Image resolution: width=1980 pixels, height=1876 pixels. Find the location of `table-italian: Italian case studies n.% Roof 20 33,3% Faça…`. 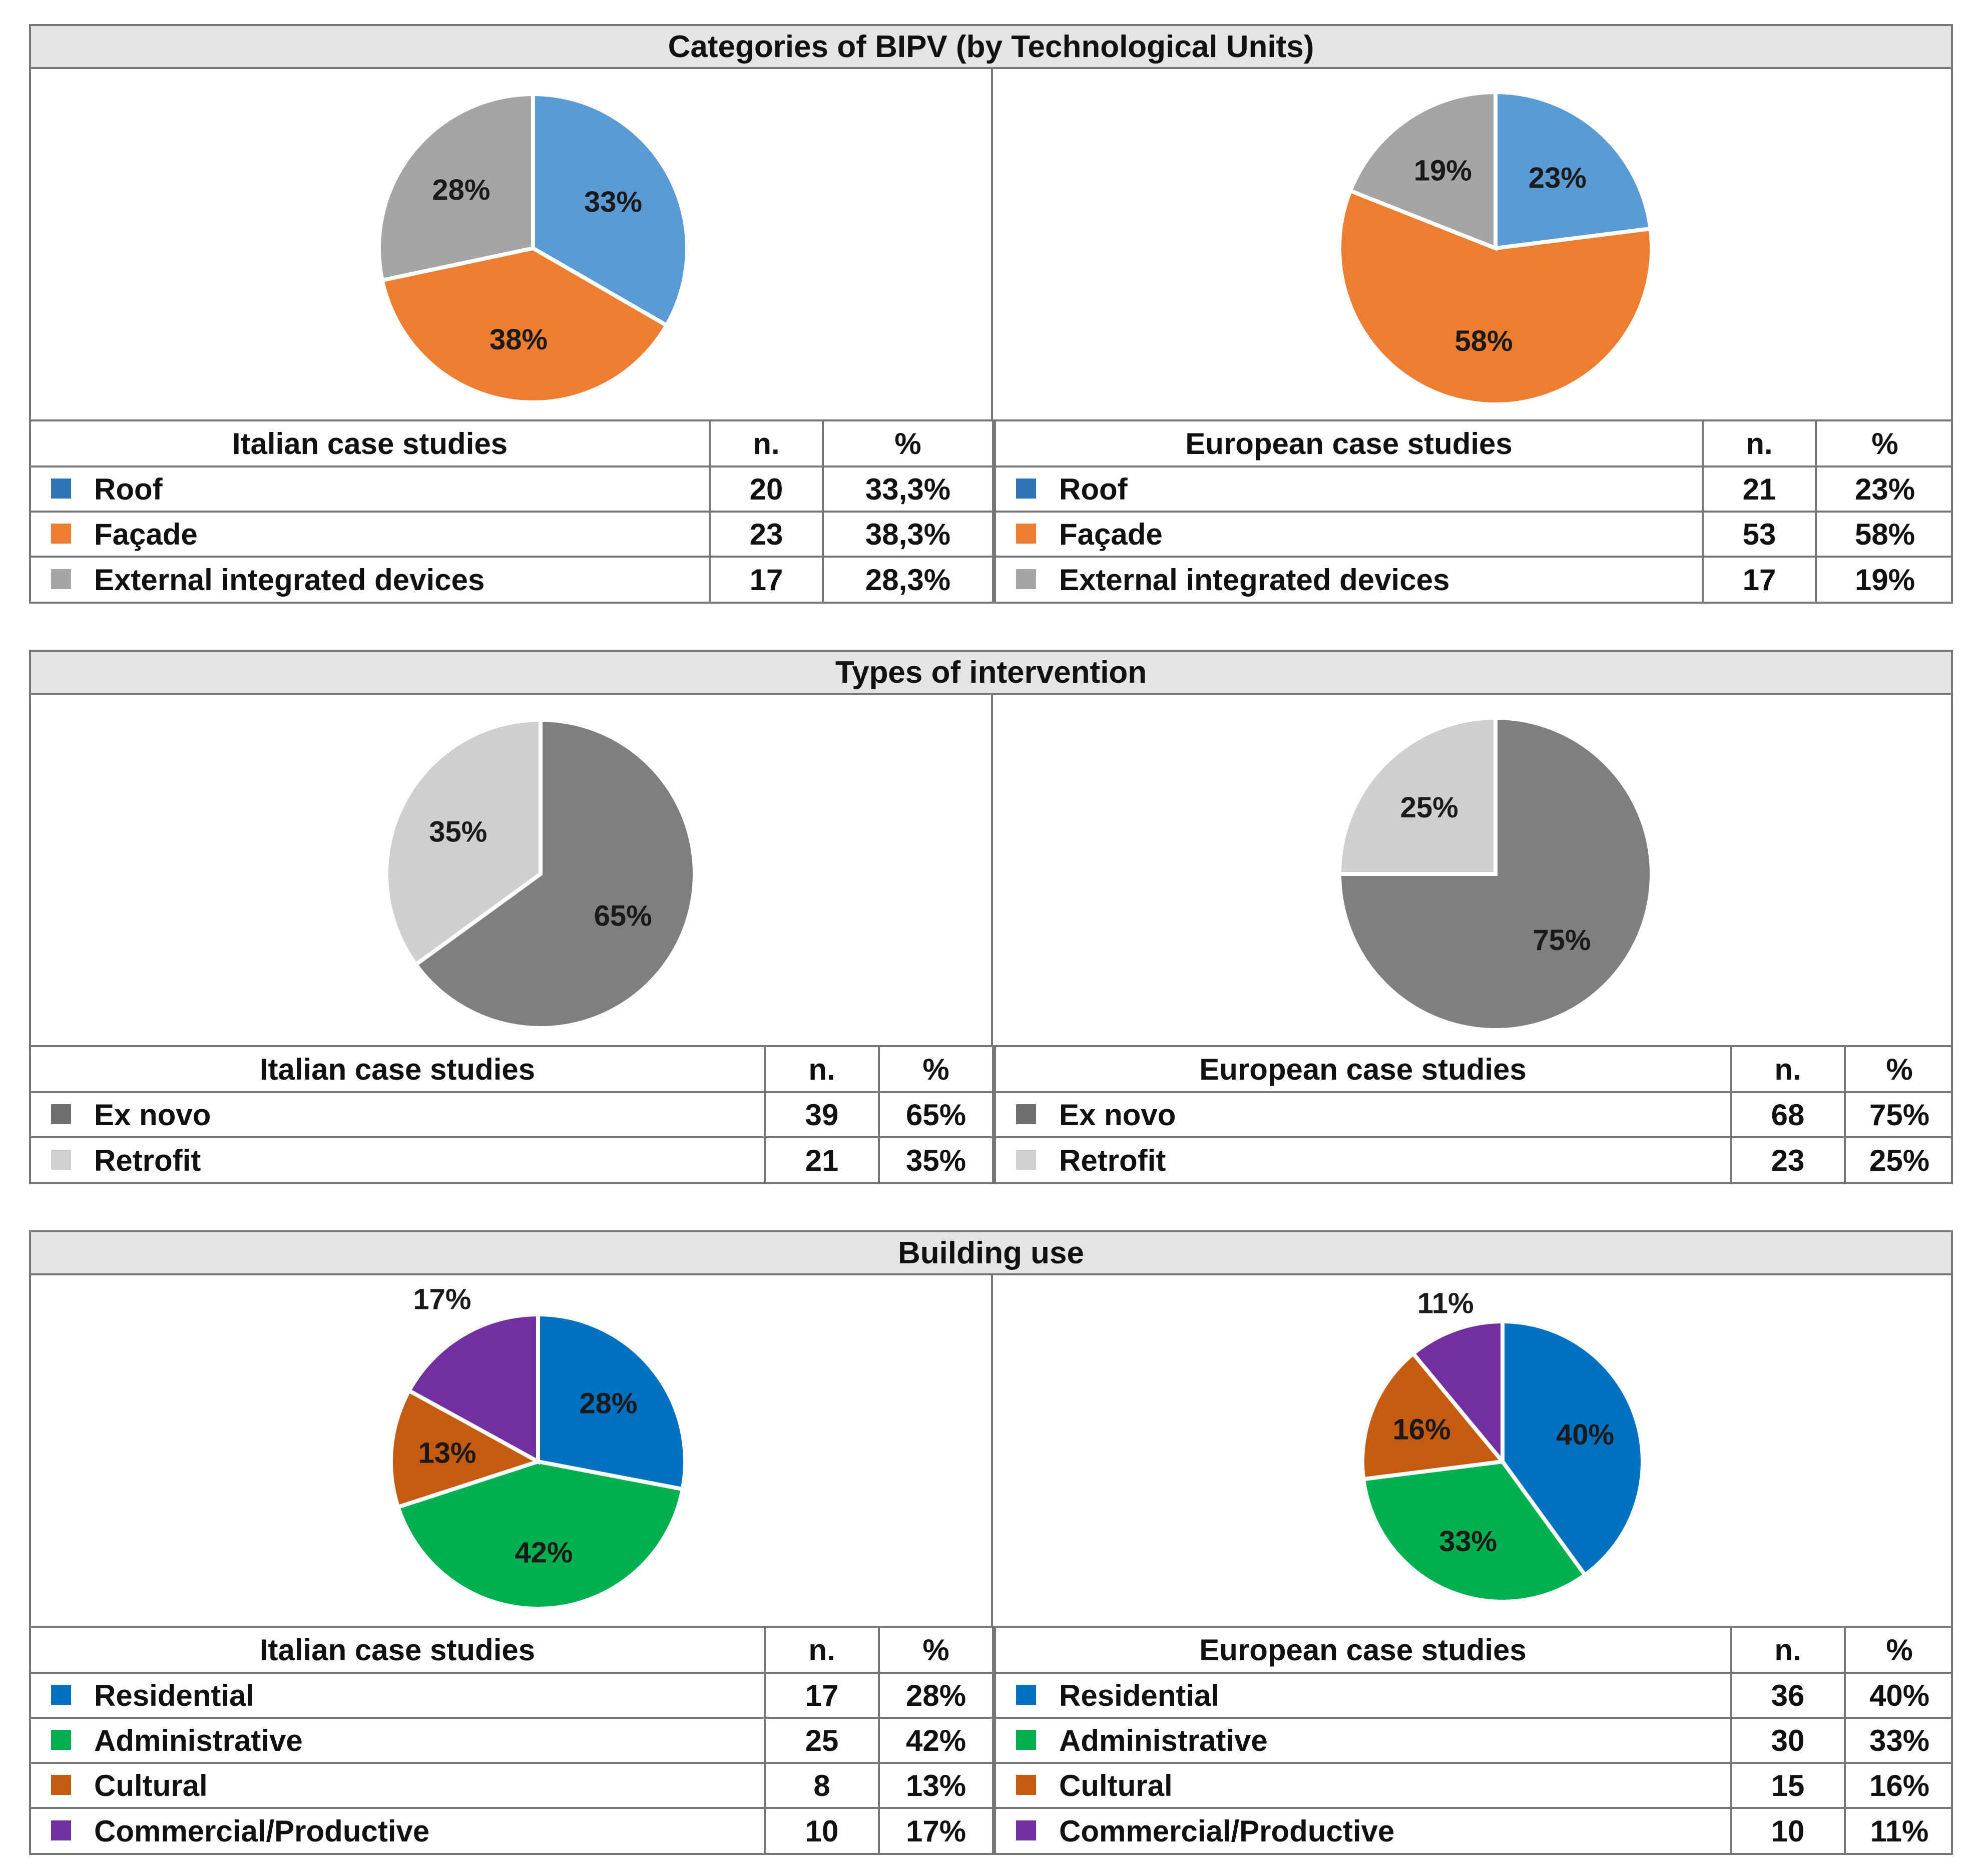

table-italian: Italian case studies n.% Roof 20 33,3% Faça… is located at coordinates (512, 511).